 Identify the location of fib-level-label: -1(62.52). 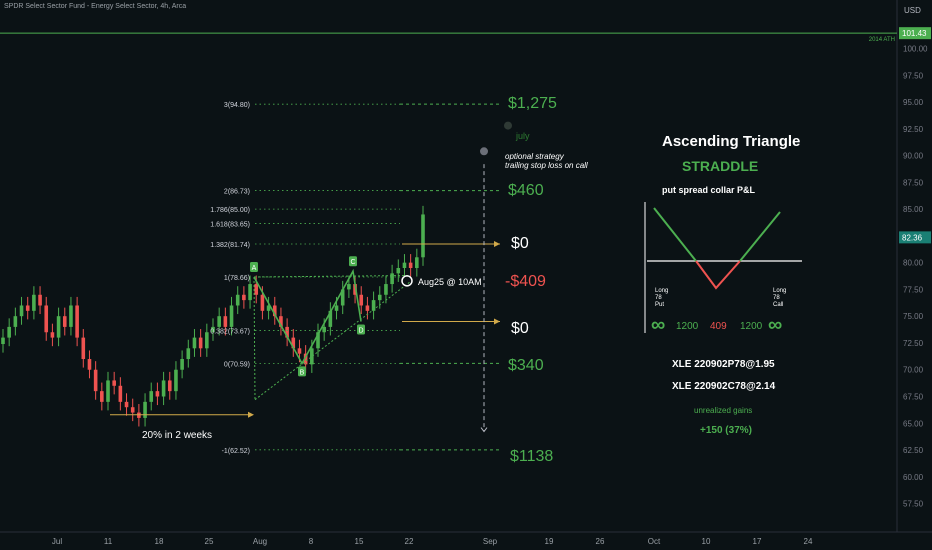
(236, 451).